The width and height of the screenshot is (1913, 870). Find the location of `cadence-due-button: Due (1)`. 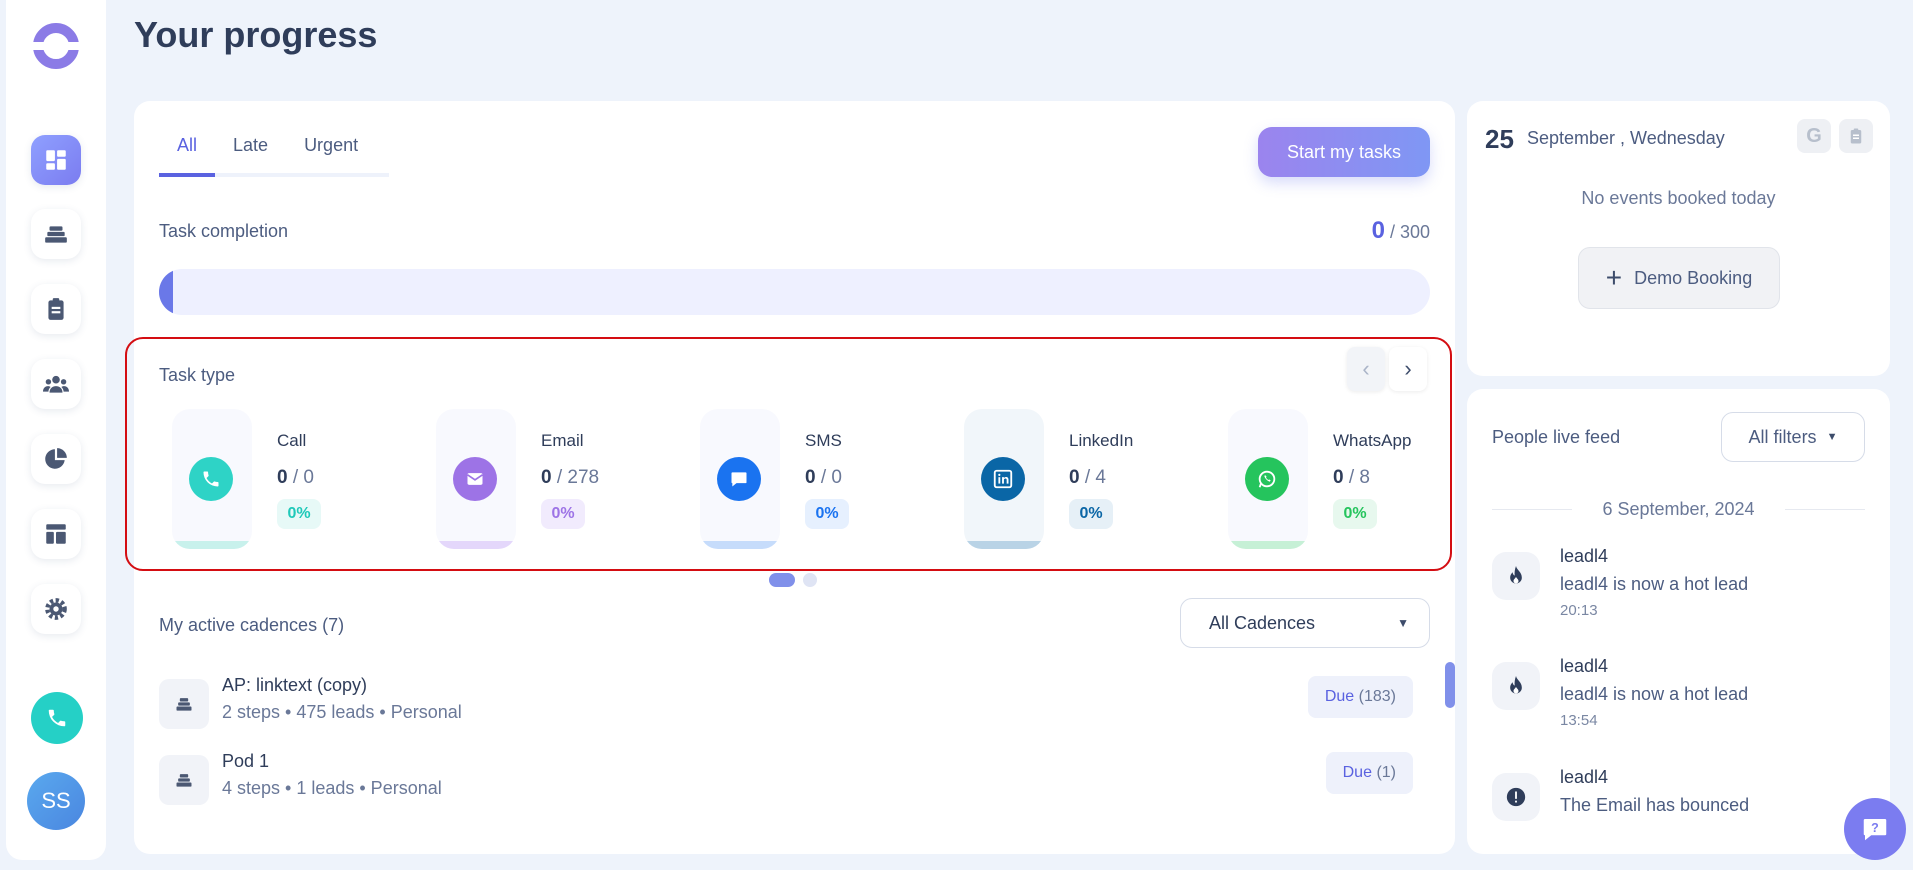

cadence-due-button: Due (1) is located at coordinates (1369, 773).